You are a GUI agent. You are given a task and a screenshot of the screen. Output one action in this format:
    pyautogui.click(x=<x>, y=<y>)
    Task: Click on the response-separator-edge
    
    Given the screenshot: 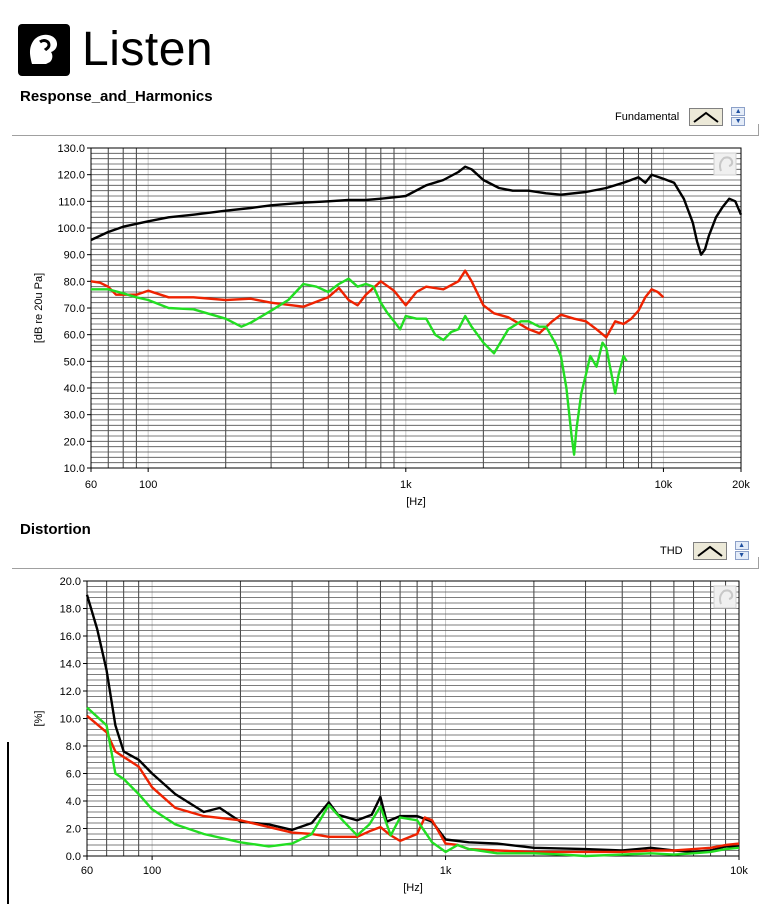 What is the action you would take?
    pyautogui.click(x=758, y=130)
    